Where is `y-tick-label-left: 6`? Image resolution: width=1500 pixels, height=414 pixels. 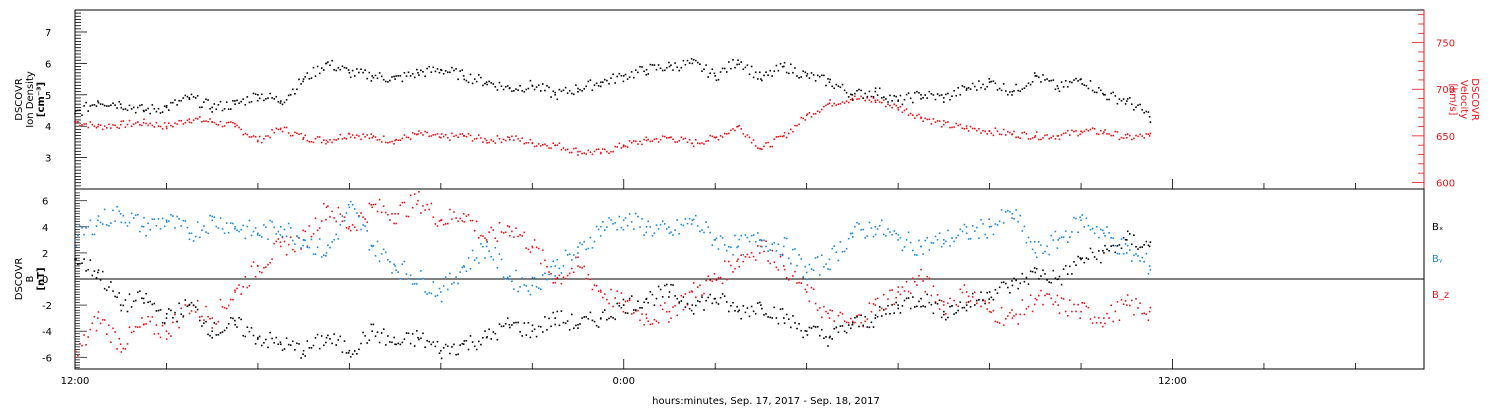
y-tick-label-left: 6 is located at coordinates (45, 202).